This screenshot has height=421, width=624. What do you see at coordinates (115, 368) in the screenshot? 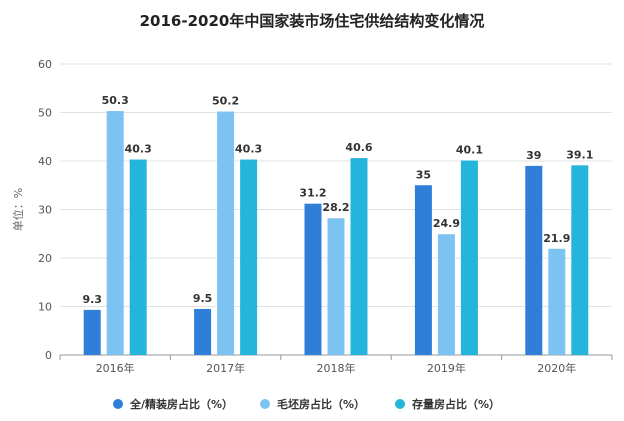
I see `x-tick-label: 2016年` at bounding box center [115, 368].